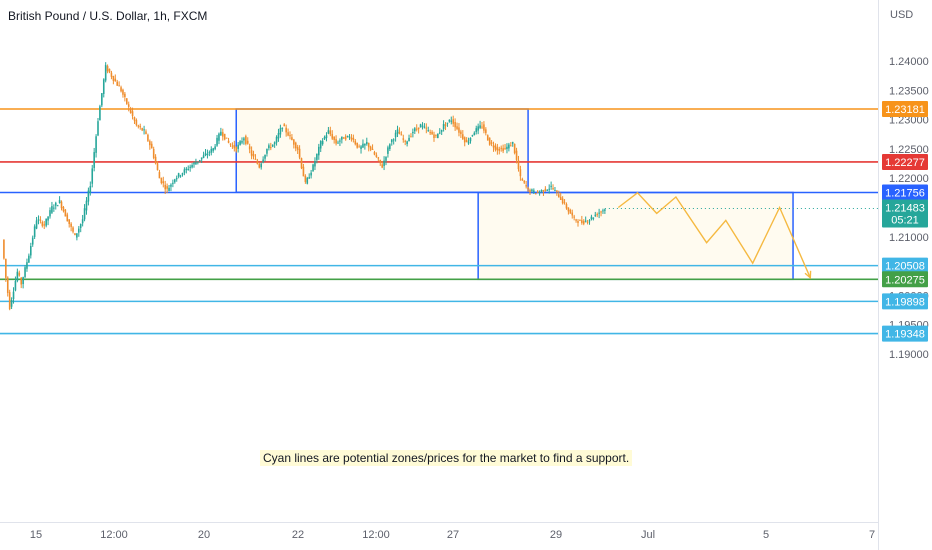 This screenshot has height=550, width=932. I want to click on projection-path, so click(714, 235).